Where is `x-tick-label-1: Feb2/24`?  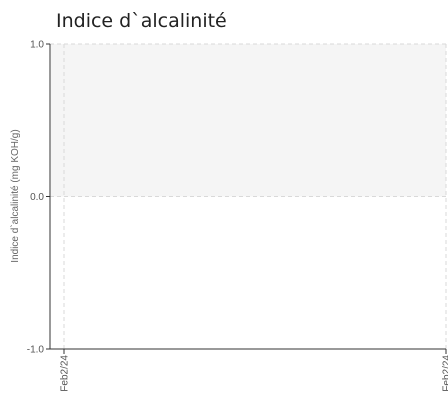
x-tick-label-1: Feb2/24 is located at coordinates (445, 373).